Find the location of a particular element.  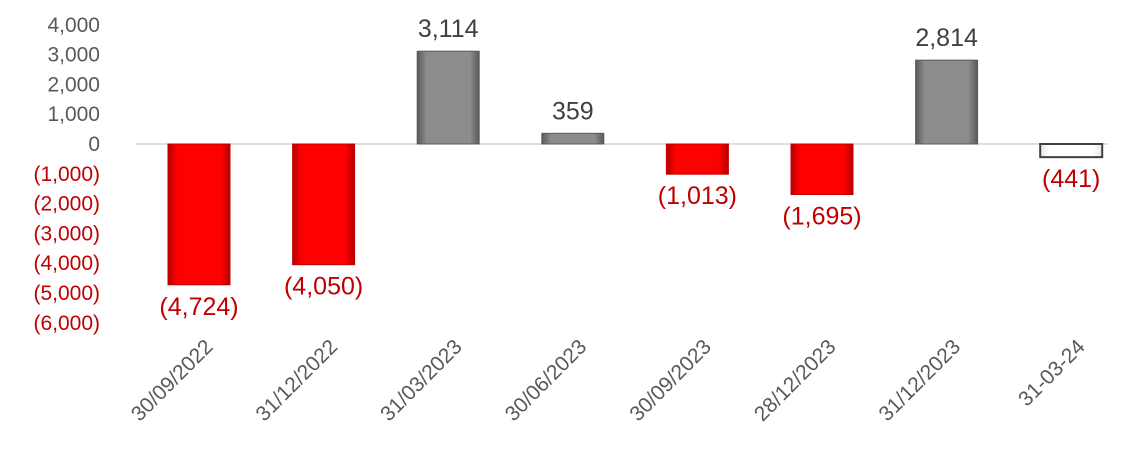

y-tick-label: 3,000 is located at coordinates (73, 55).